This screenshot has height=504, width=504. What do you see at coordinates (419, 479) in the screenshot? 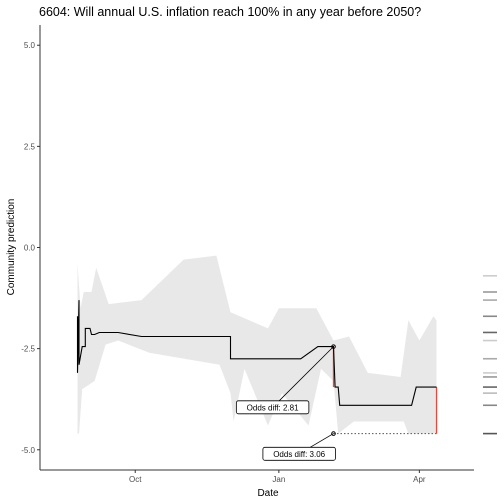
I see `x-tick-label-3: Apr` at bounding box center [419, 479].